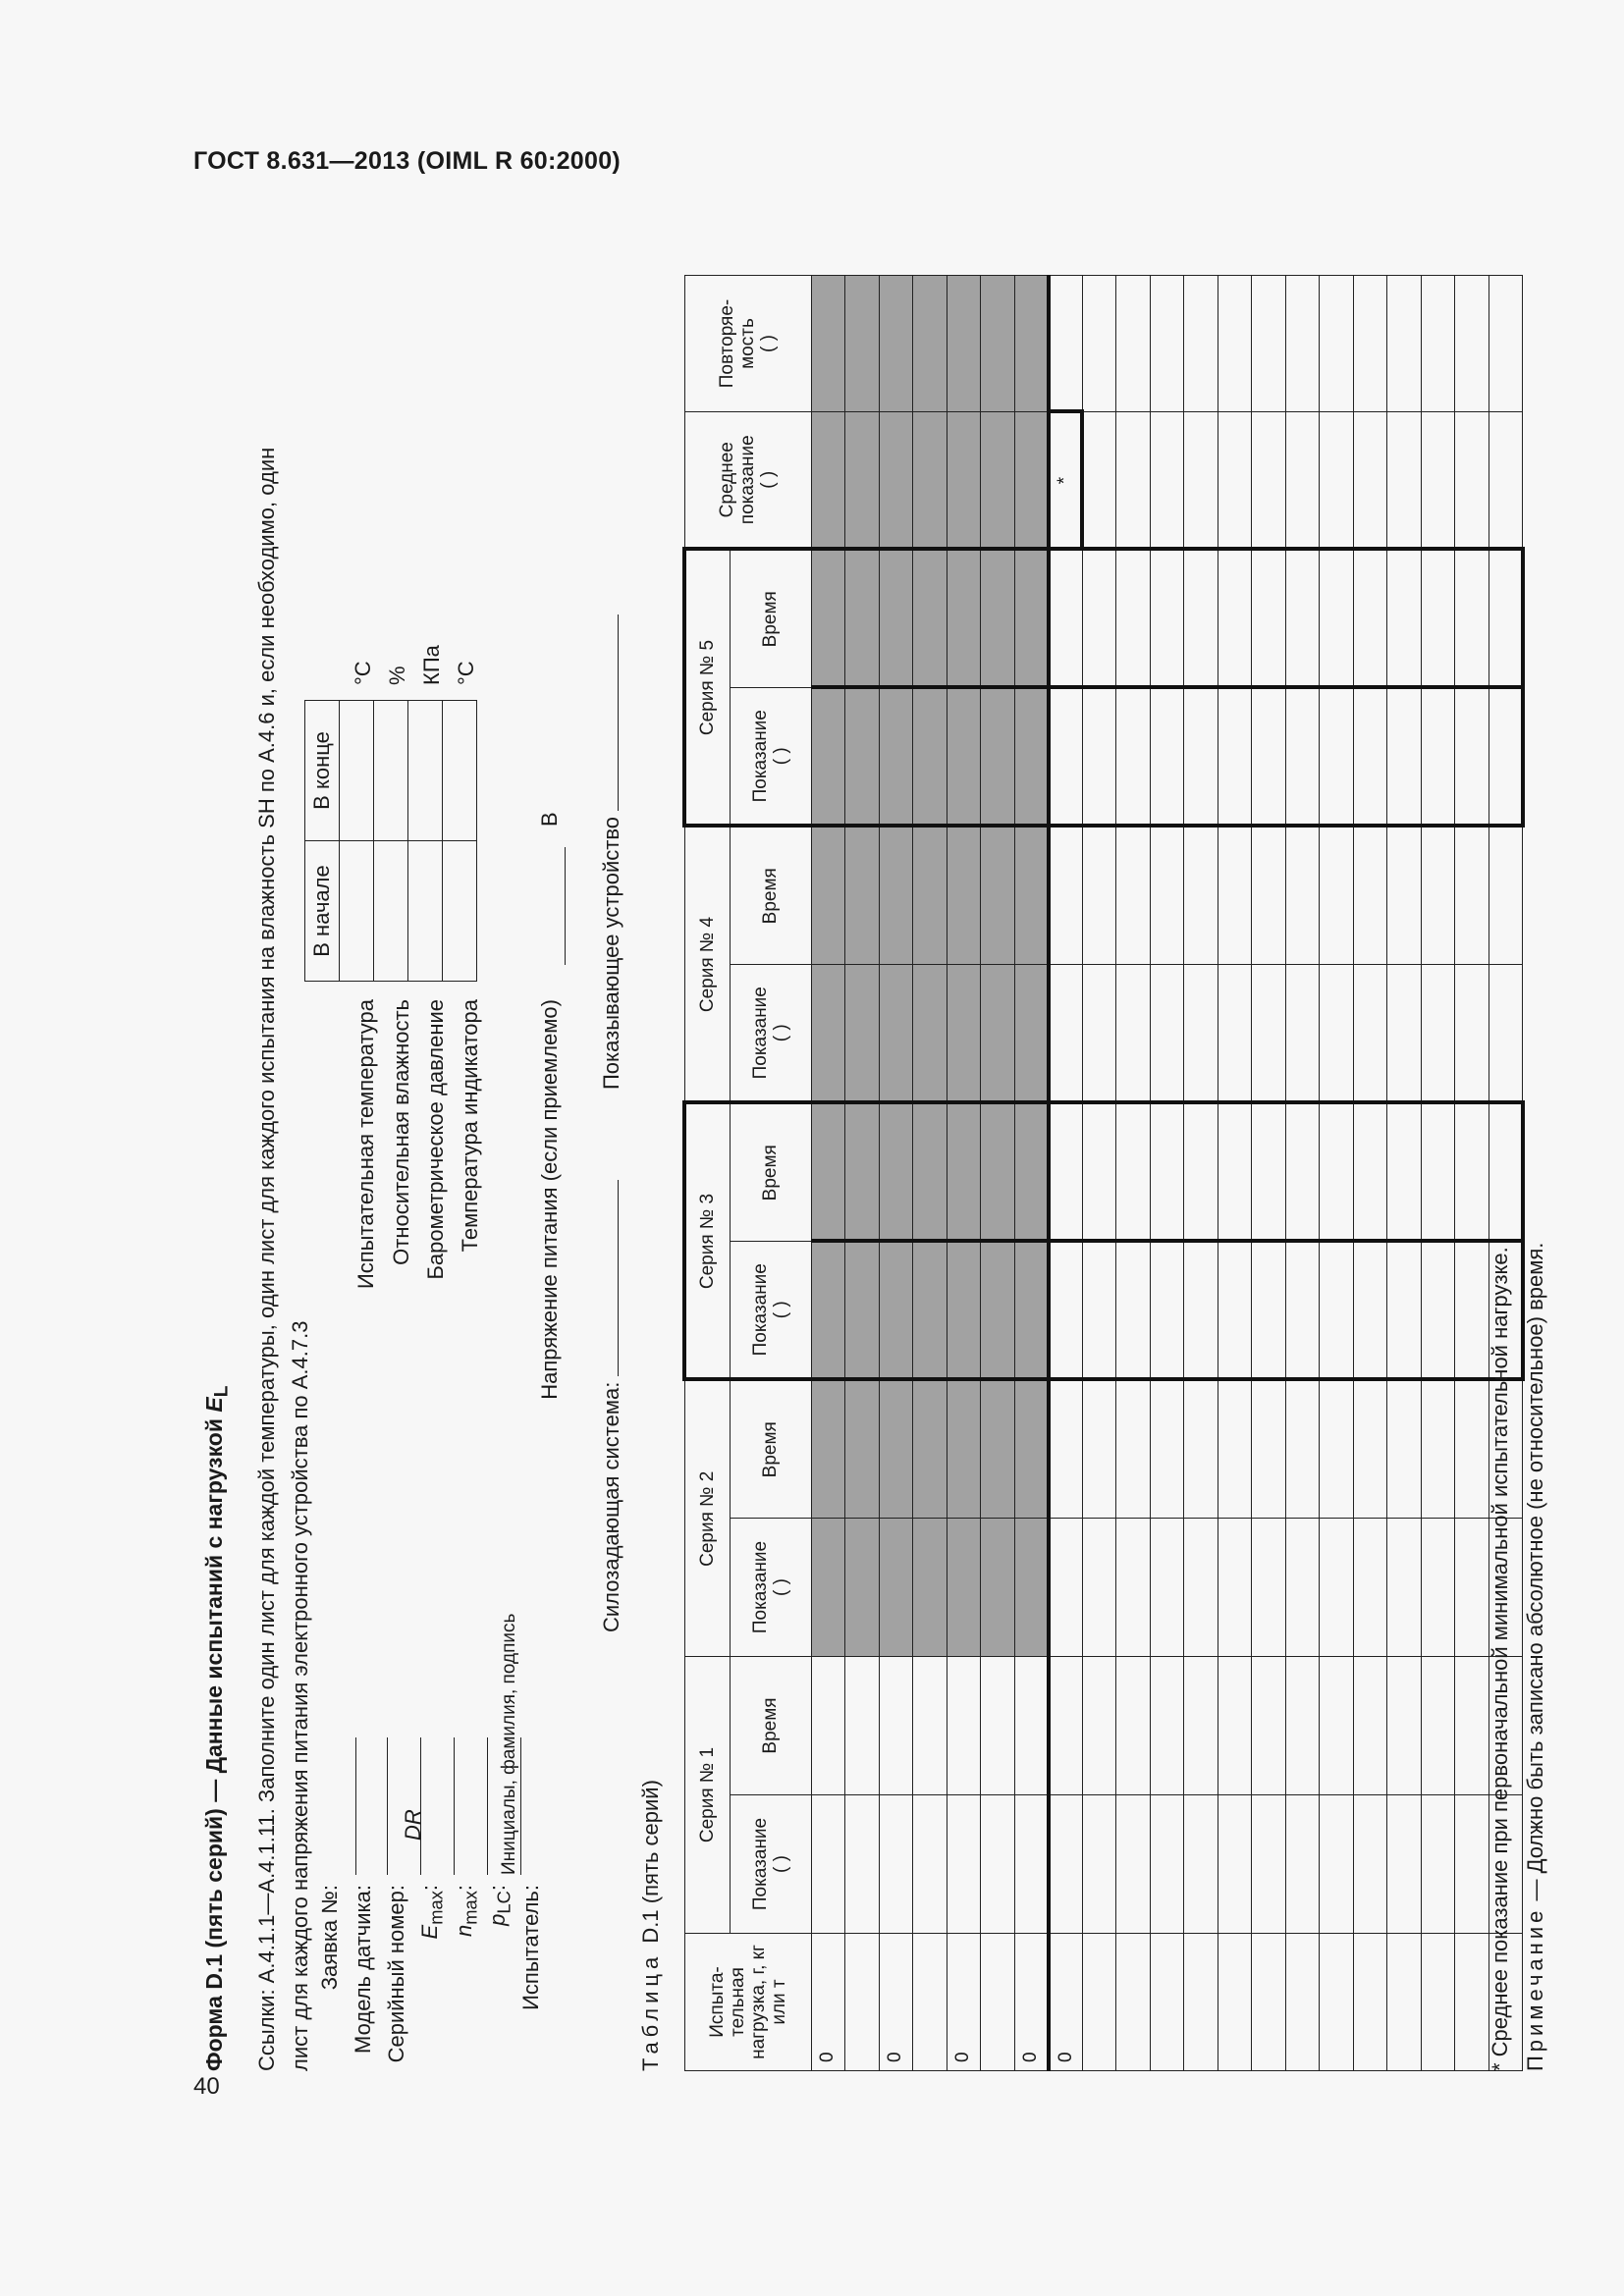 The image size is (1624, 2296). I want to click on mean-cell: *, so click(1065, 481).